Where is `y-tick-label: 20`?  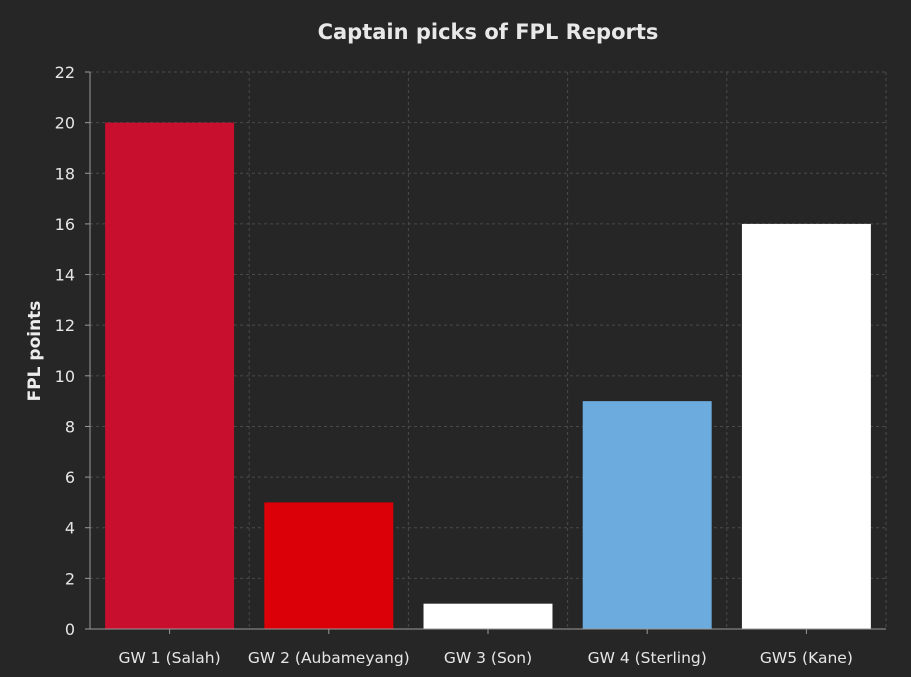
y-tick-label: 20 is located at coordinates (65, 123).